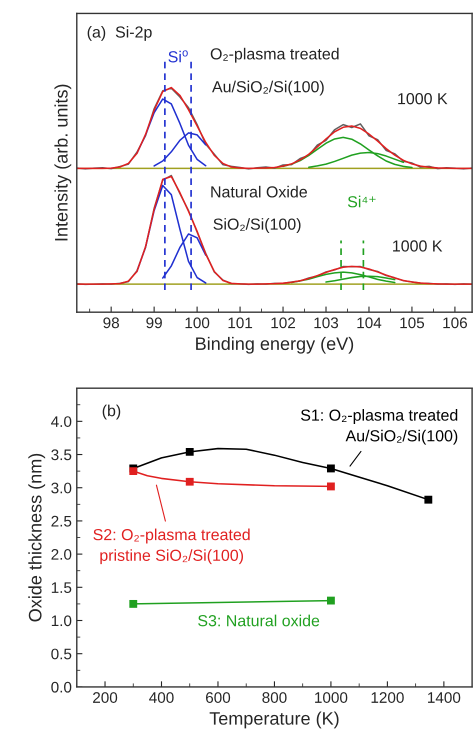 This screenshot has height=745, width=474. What do you see at coordinates (240, 322) in the screenshot?
I see `x-tick-label: 101` at bounding box center [240, 322].